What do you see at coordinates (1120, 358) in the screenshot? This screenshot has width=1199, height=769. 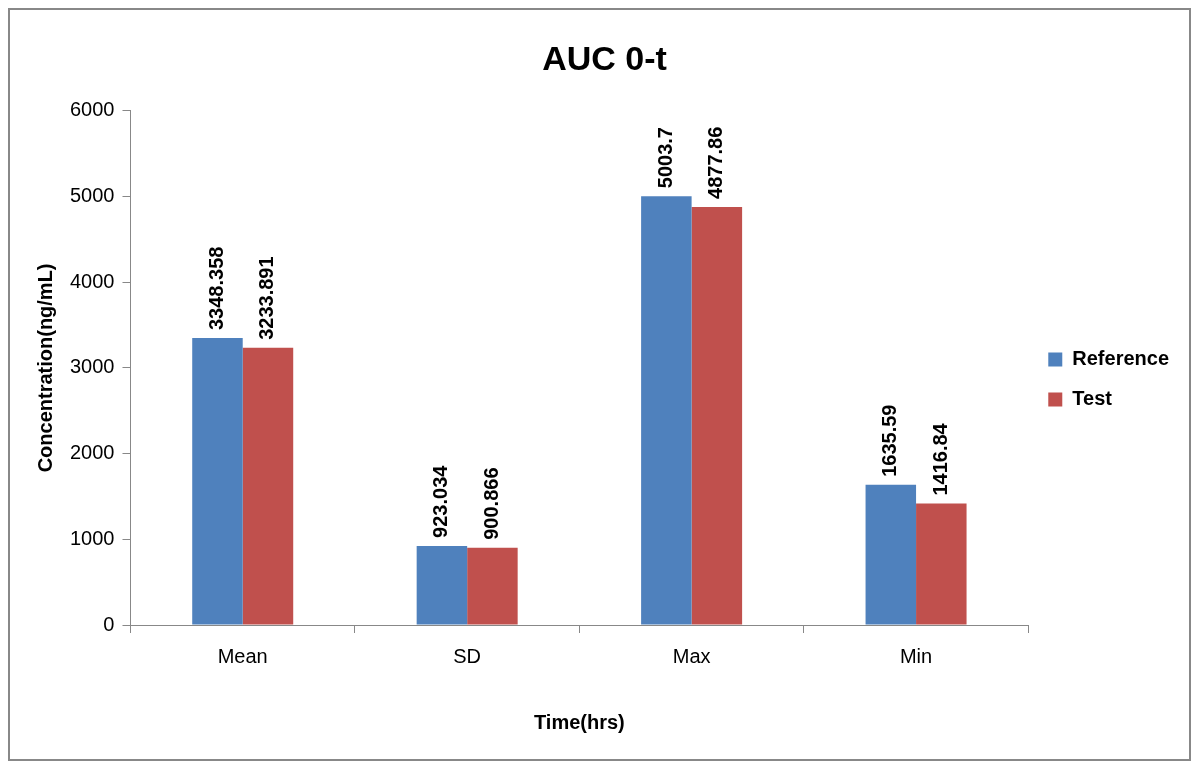 I see `legend-label: Reference` at bounding box center [1120, 358].